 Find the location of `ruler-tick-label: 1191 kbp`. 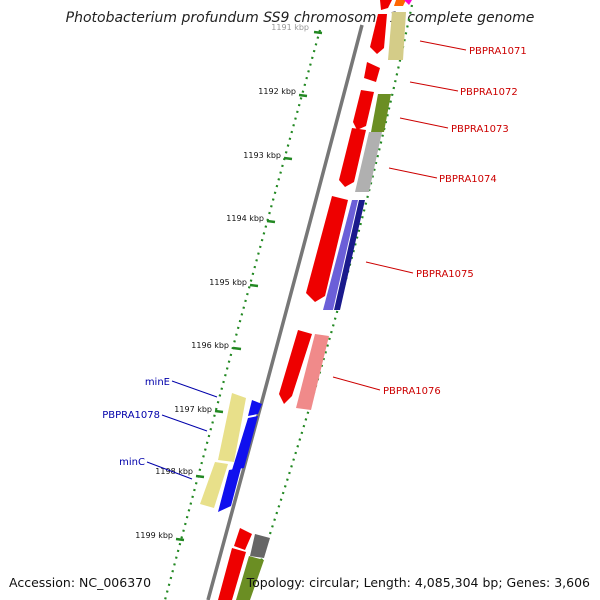

ruler-tick-label: 1191 kbp is located at coordinates (290, 27).